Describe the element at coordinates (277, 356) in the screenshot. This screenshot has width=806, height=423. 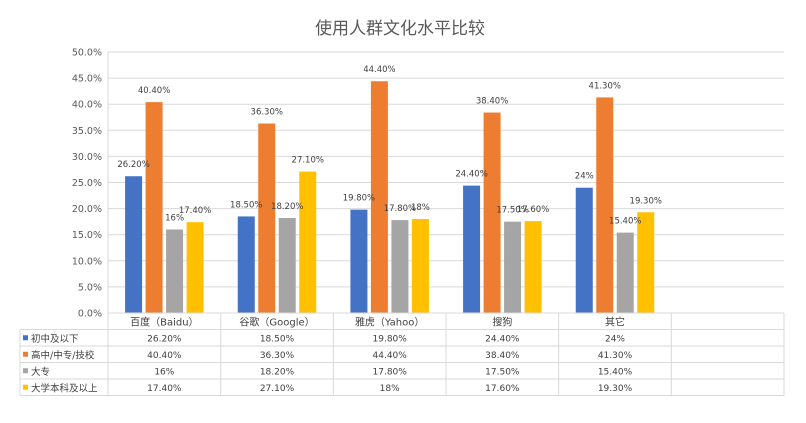
I see `table-cell: 36.30%` at that location.